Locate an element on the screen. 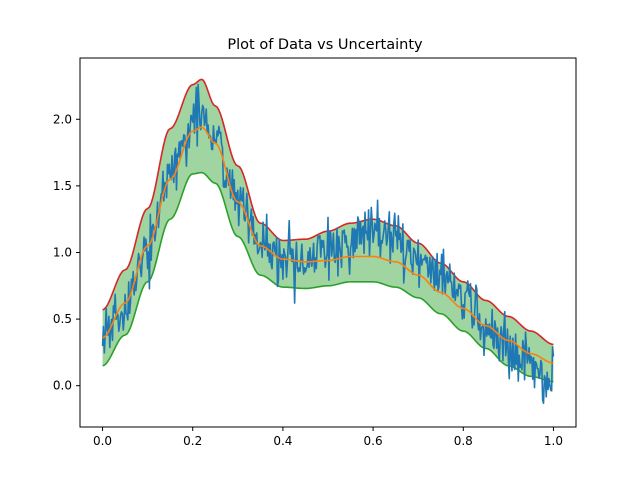 The width and height of the screenshot is (640, 480). y-tick-label: 0.0 is located at coordinates (62, 386).